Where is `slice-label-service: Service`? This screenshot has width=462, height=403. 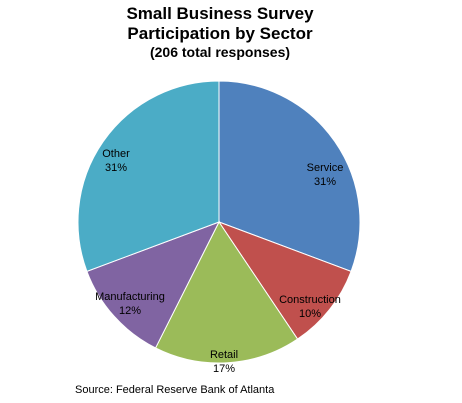
slice-label-service: Service is located at coordinates (325, 168).